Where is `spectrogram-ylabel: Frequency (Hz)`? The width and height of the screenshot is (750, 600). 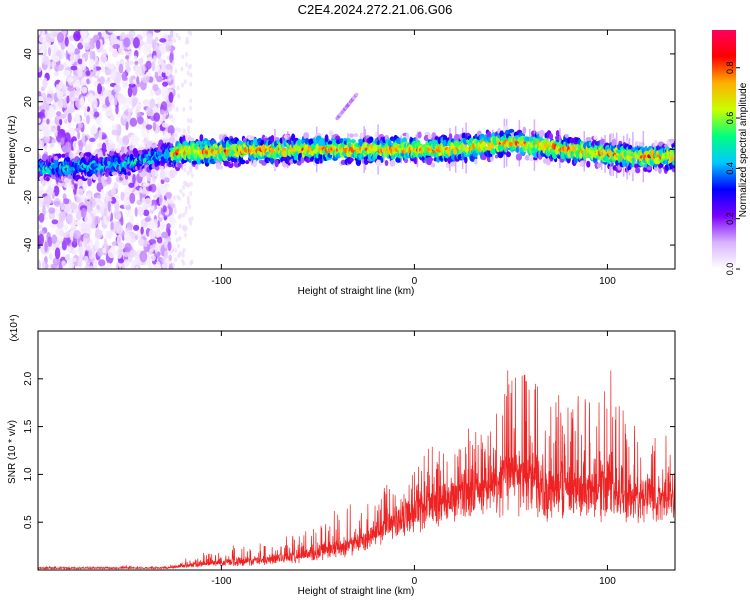
spectrogram-ylabel: Frequency (Hz) is located at coordinates (12, 150).